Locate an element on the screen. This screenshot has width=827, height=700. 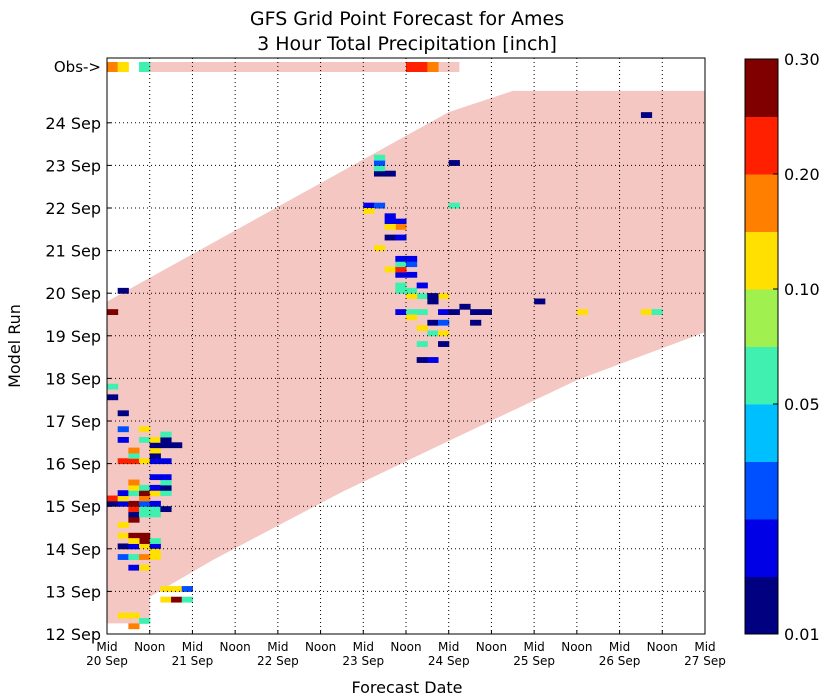
x-tick-label-date: 23 Sep is located at coordinates (363, 661).